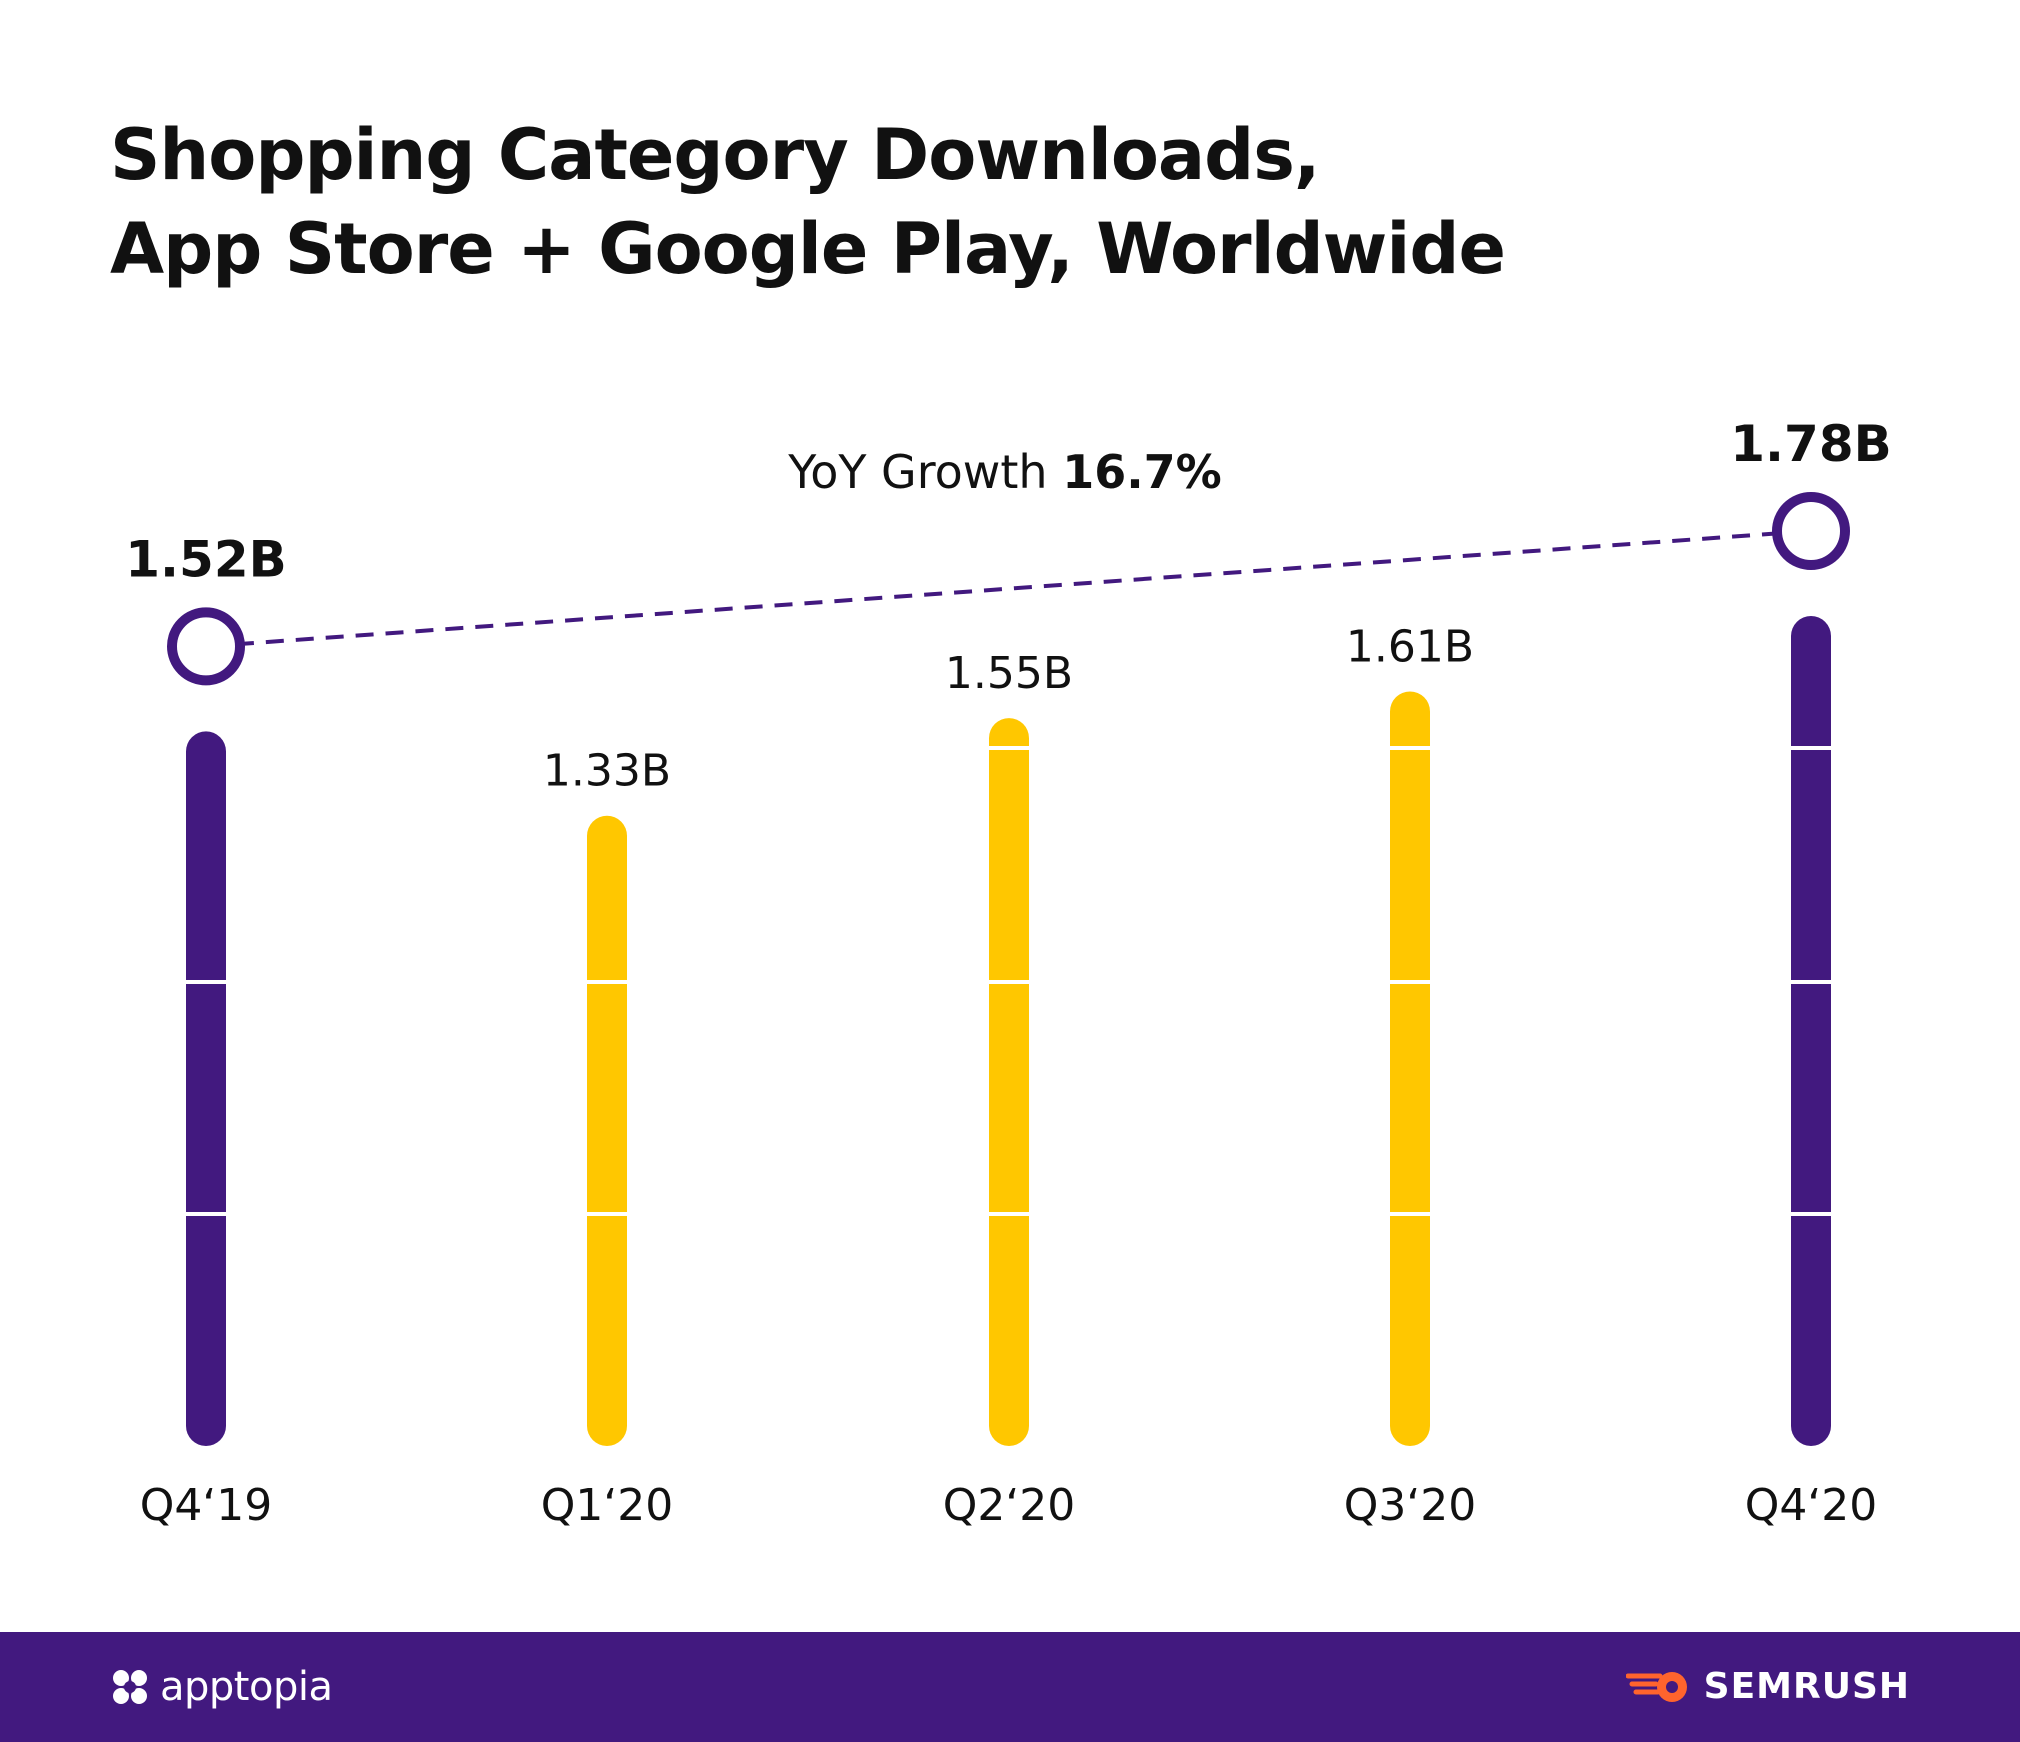 The height and width of the screenshot is (1742, 2020). What do you see at coordinates (607, 1505) in the screenshot?
I see `x-tick-label-2: Q1‘20` at bounding box center [607, 1505].